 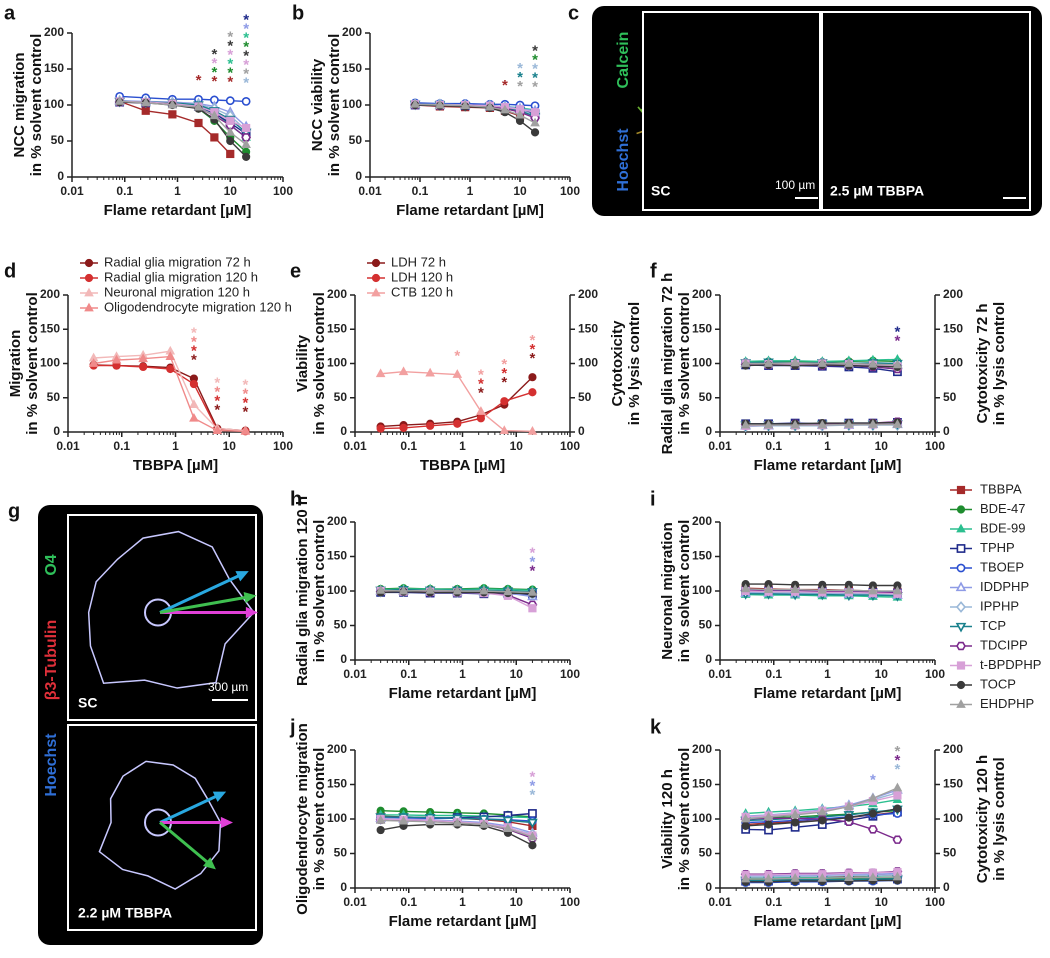 What do you see at coordinates (177, 291) in the screenshot?
I see `legend-label: Neuronal migration 120 h` at bounding box center [177, 291].